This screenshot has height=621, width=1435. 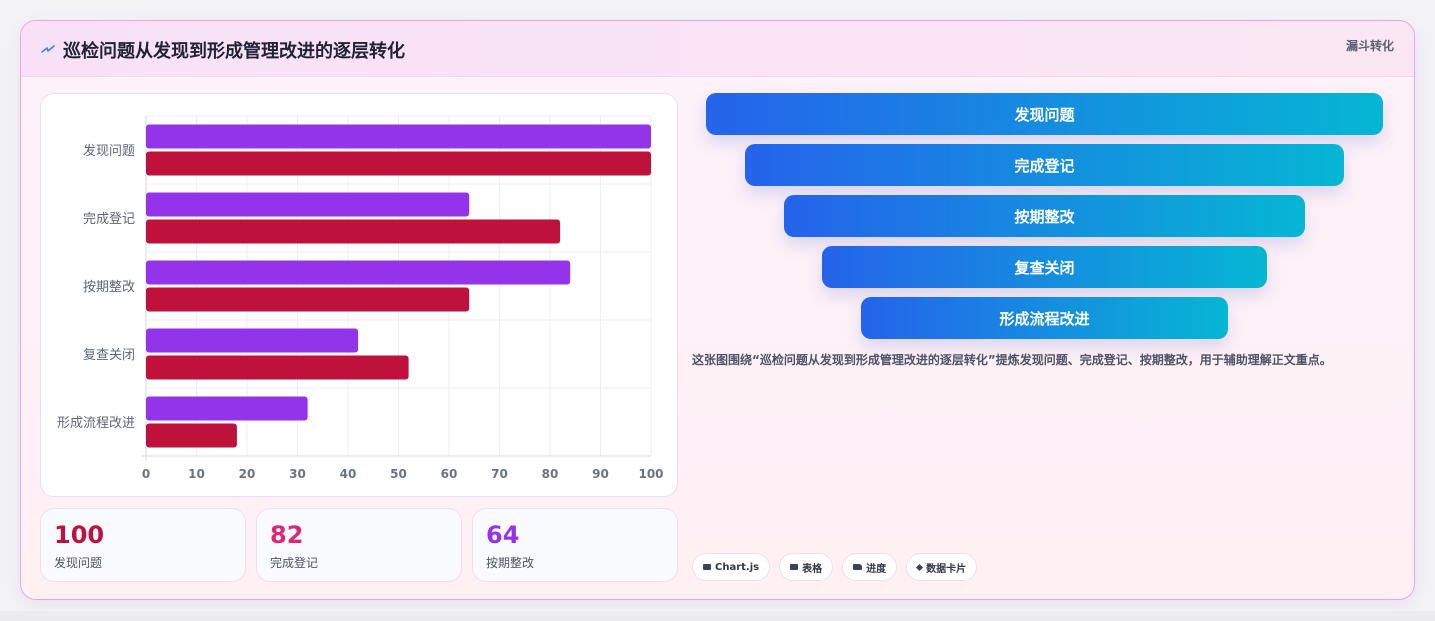 I want to click on chip-progress: 进度, so click(x=870, y=567).